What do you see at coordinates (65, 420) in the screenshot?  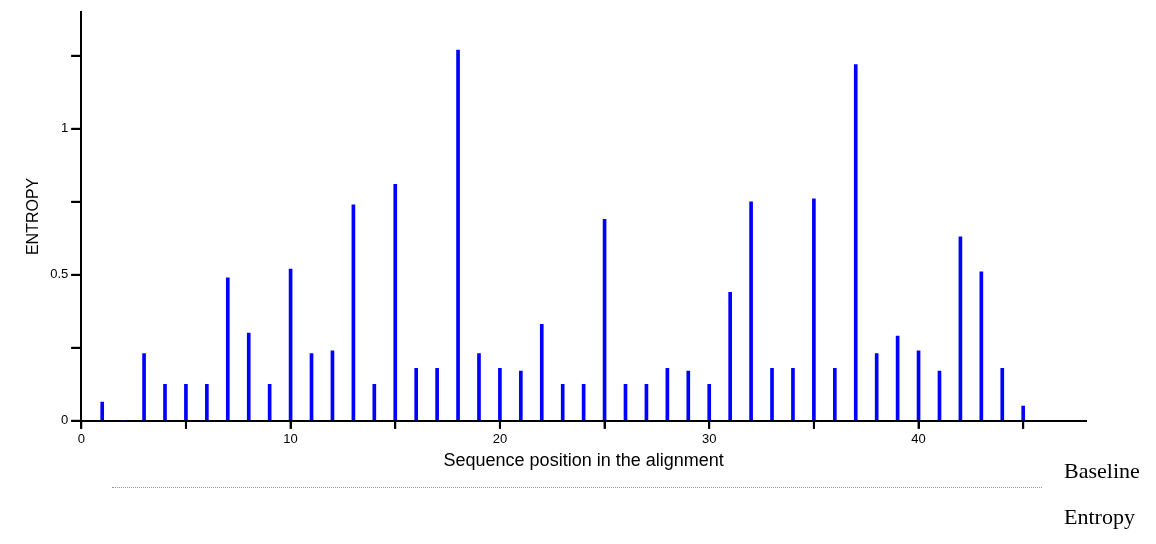 I see `y-tick-label: 0` at bounding box center [65, 420].